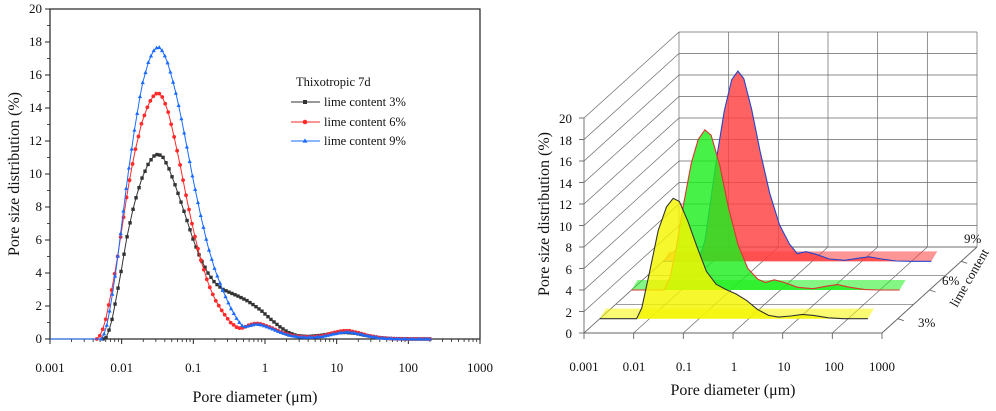 This screenshot has width=996, height=411. Describe the element at coordinates (193, 367) in the screenshot. I see `x-tick-label-2: 0.1` at that location.